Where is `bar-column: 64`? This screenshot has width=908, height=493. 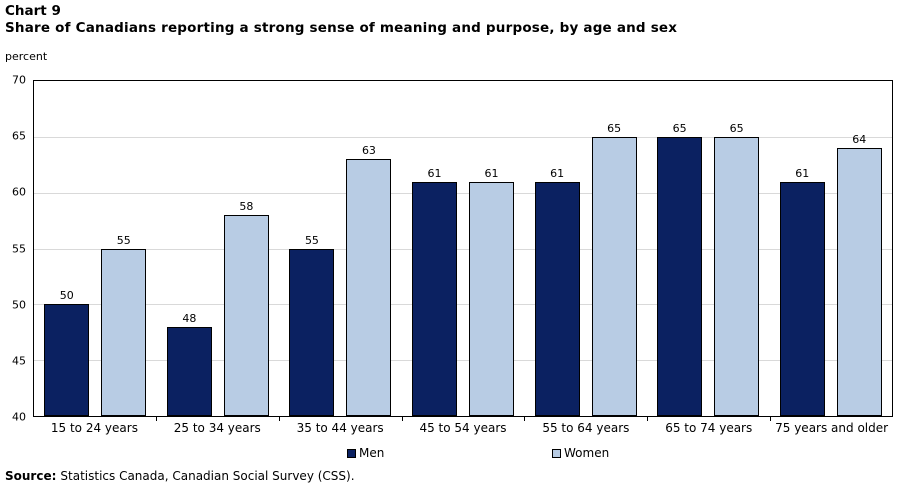 bar-column: 64 is located at coordinates (859, 248).